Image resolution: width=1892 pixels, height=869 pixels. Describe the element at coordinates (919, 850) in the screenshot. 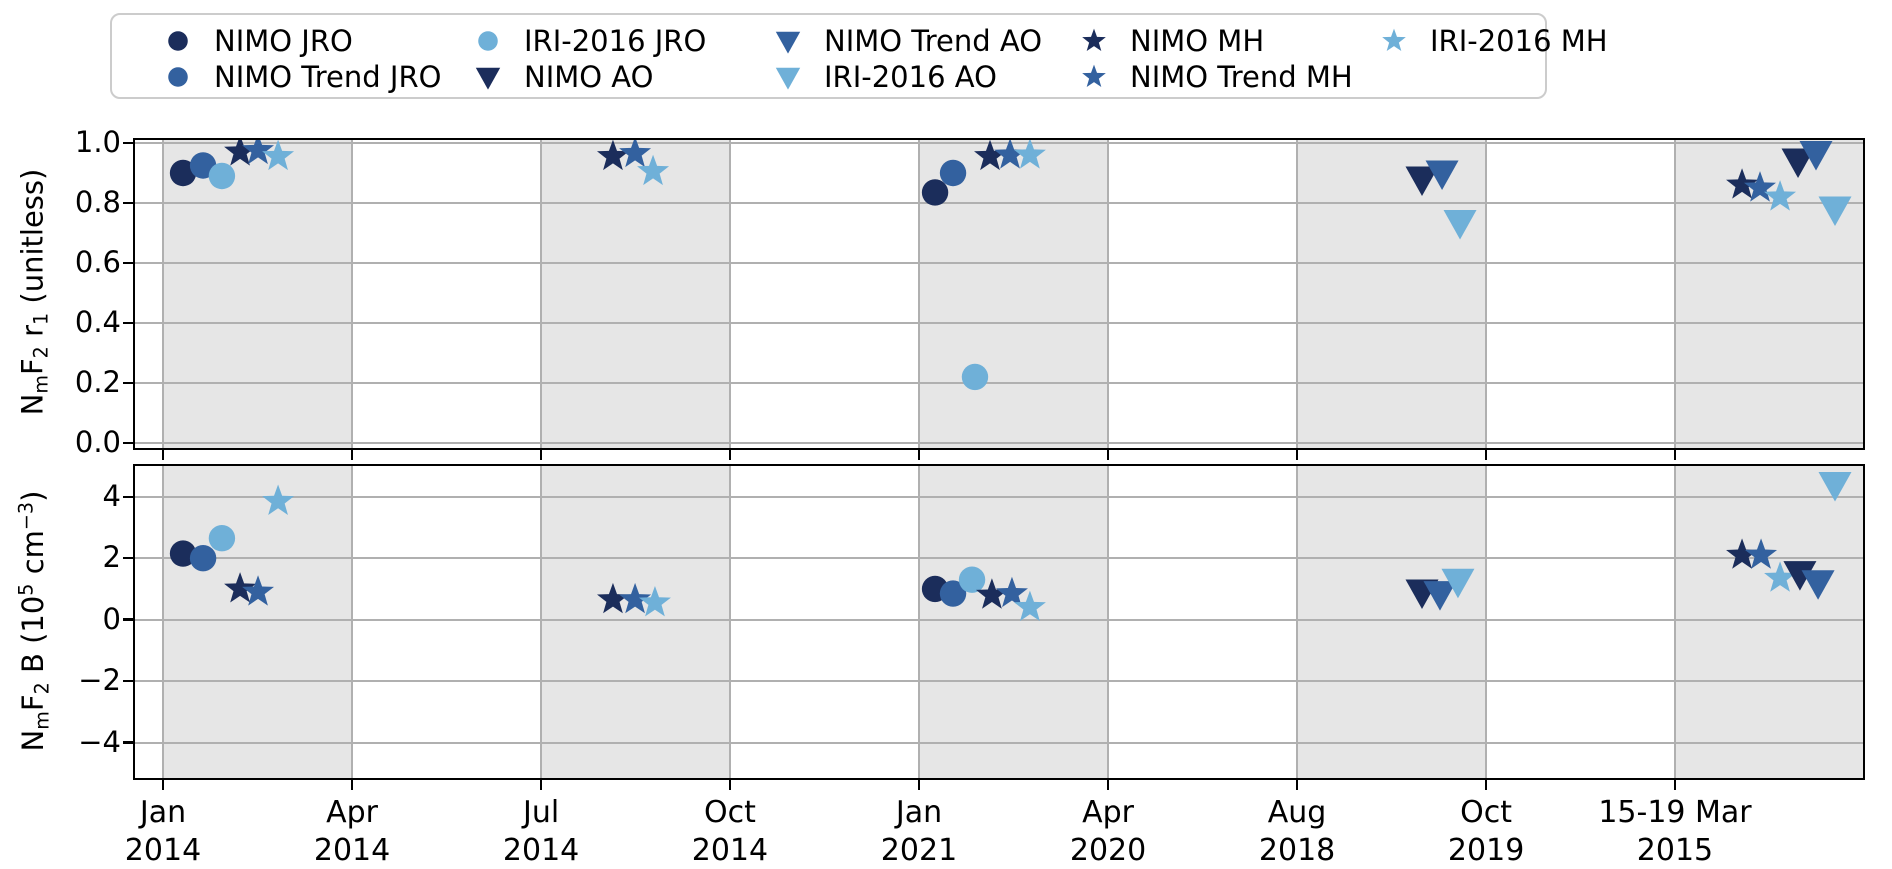

I see `x-tick-year: 2021` at that location.